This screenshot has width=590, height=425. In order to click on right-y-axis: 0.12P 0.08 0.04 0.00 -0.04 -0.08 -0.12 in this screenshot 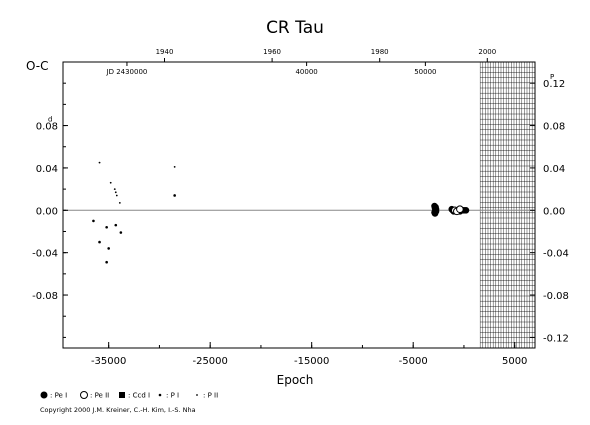, I will do `click(549, 208)`.